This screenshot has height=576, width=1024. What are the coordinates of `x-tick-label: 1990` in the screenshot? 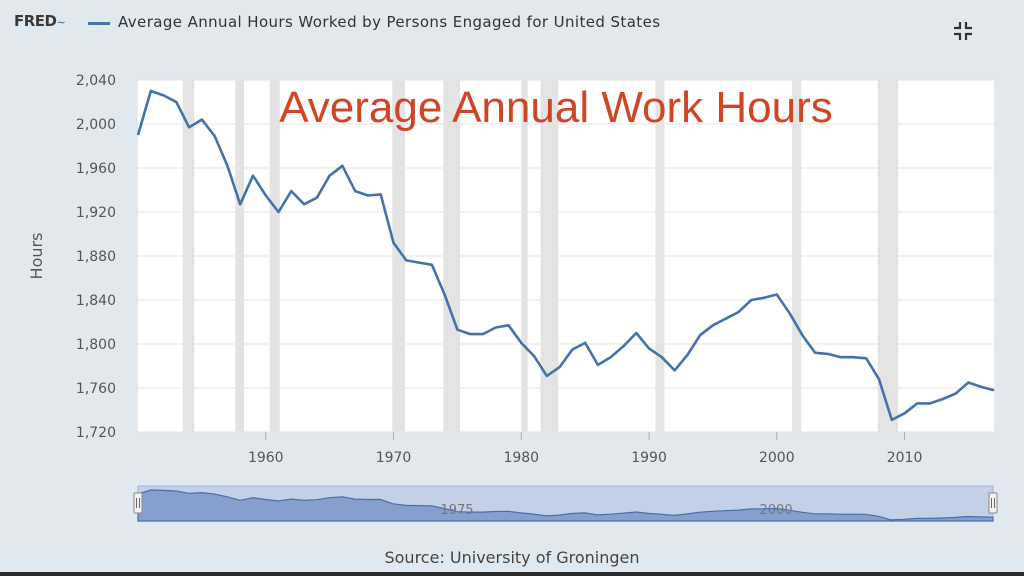 It's located at (649, 458).